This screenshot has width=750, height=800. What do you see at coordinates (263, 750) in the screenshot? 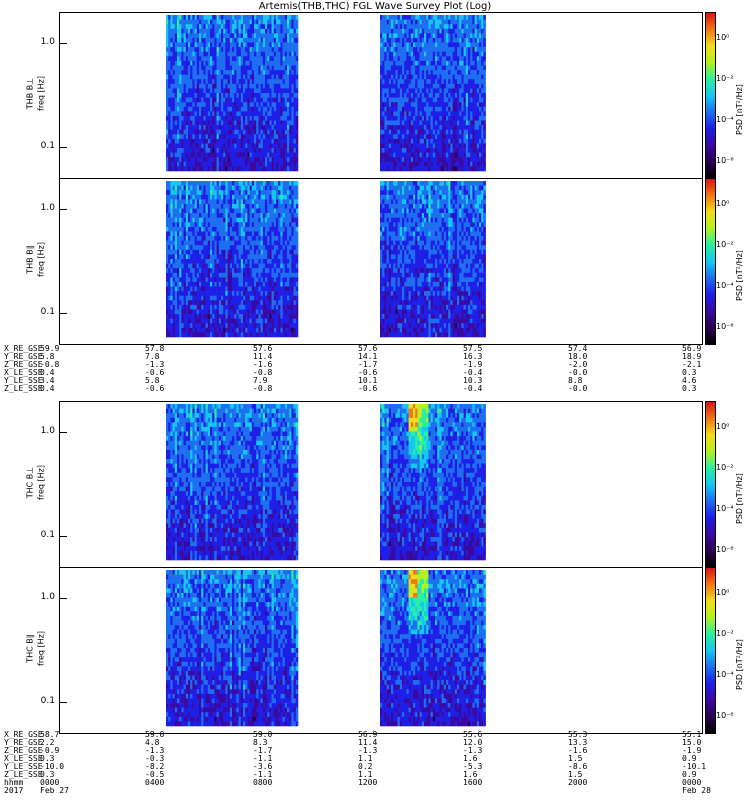
I see `ephem-value: -1.7` at bounding box center [263, 750].